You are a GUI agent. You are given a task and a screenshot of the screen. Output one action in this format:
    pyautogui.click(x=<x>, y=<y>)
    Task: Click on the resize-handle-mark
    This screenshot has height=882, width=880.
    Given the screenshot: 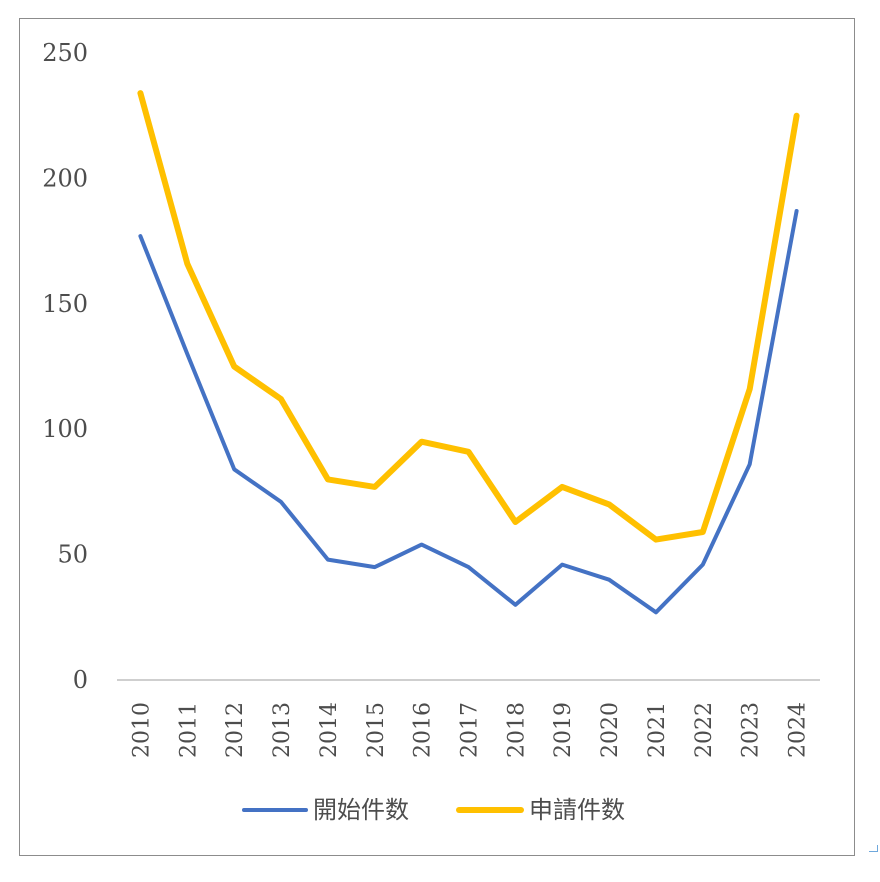 What is the action you would take?
    pyautogui.click(x=873, y=848)
    